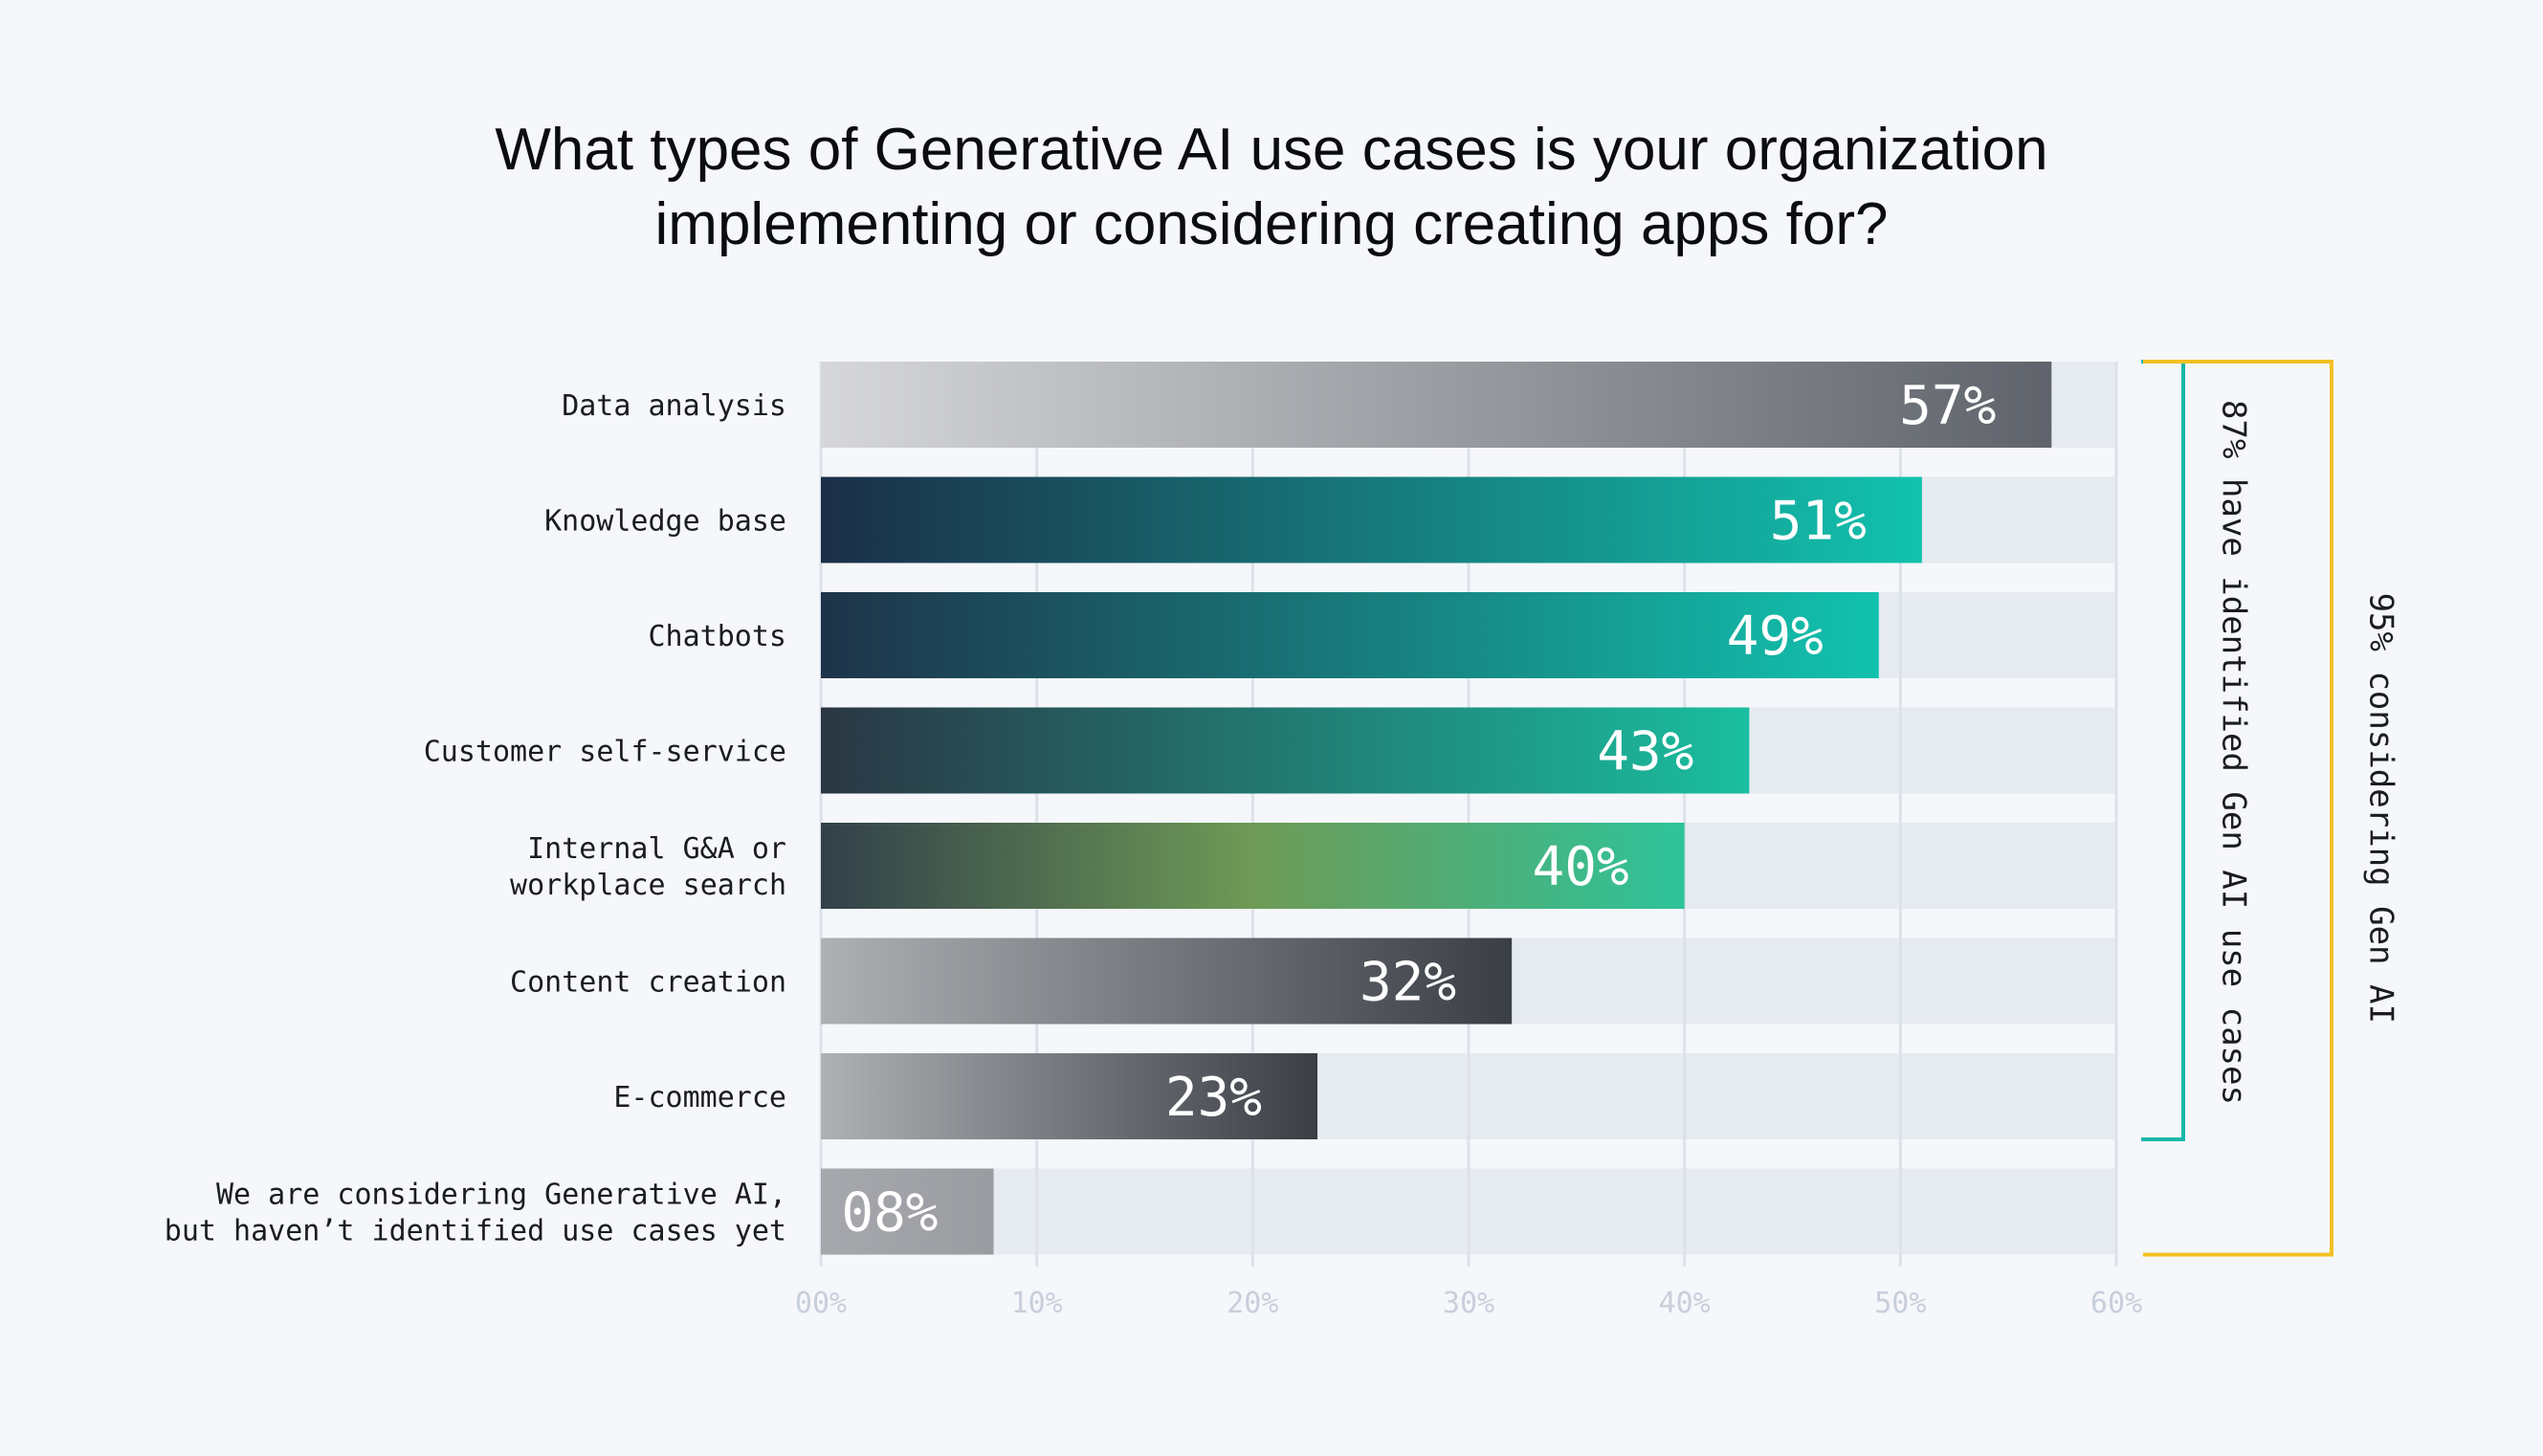 The height and width of the screenshot is (1456, 2543). Describe the element at coordinates (1408, 983) in the screenshot. I see `data-label: 32%` at that location.